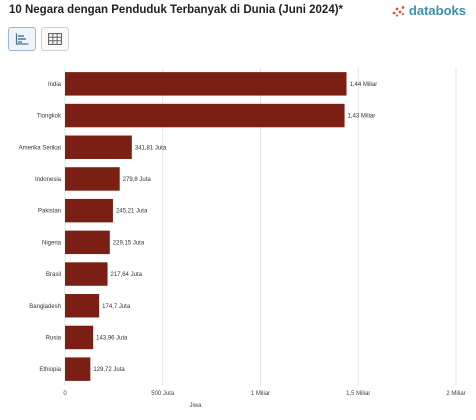  What do you see at coordinates (89, 210) in the screenshot?
I see `bar-pakistan` at bounding box center [89, 210].